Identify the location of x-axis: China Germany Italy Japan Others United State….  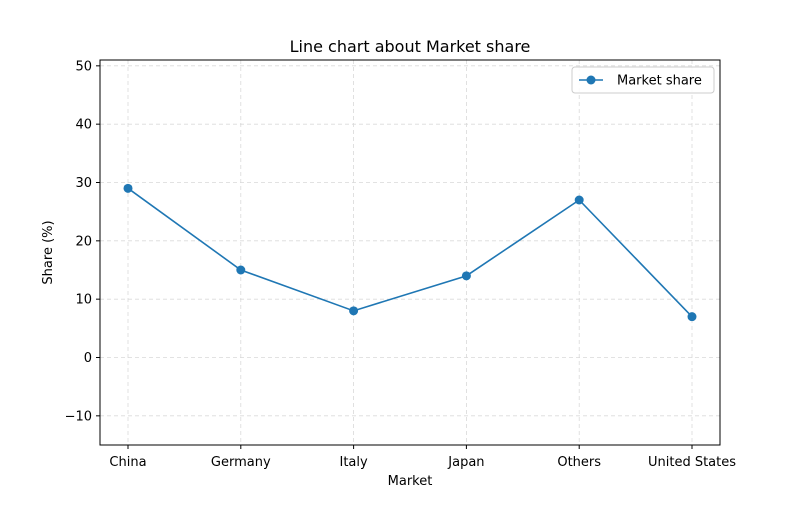
(422, 457).